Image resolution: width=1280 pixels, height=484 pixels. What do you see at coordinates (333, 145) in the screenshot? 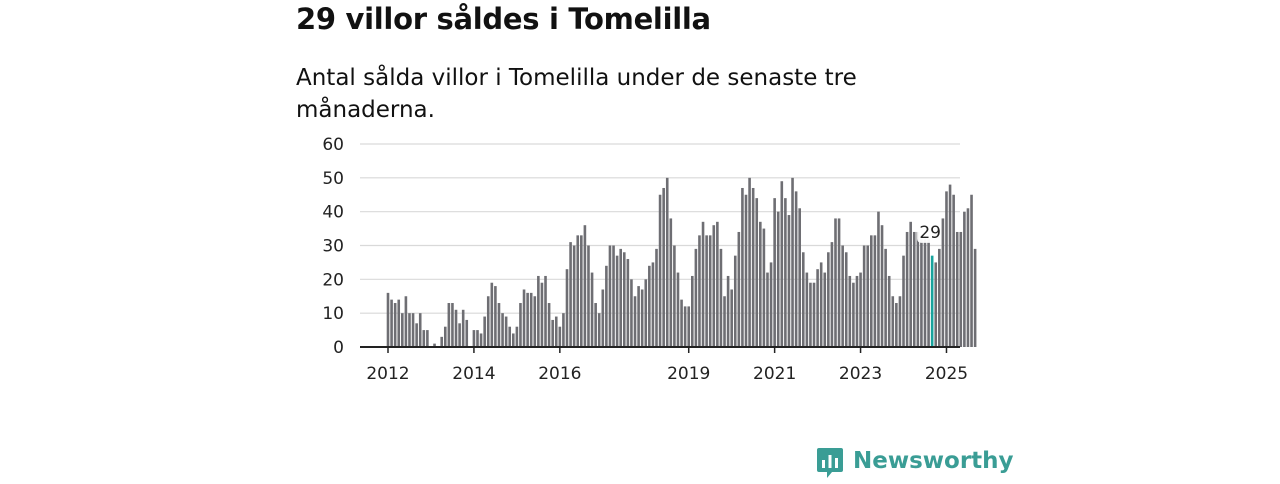
I see `y-tick-label: 60` at bounding box center [333, 145].